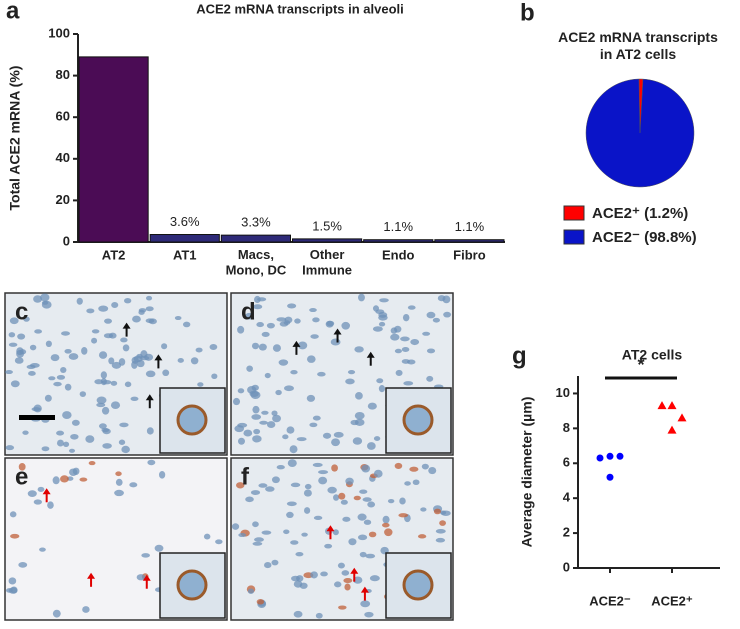 The image size is (740, 629). Describe the element at coordinates (638, 45) in the screenshot. I see `chart-title: ACE2 mRNA transcripts in AT2 cells` at that location.